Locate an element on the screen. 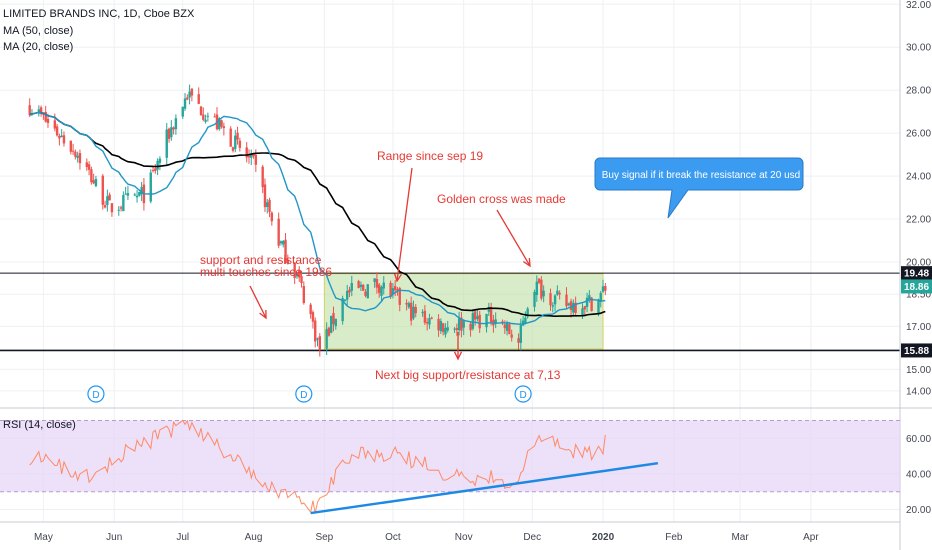 The width and height of the screenshot is (932, 550). ma20-legend: MA (20, close) is located at coordinates (38, 47).